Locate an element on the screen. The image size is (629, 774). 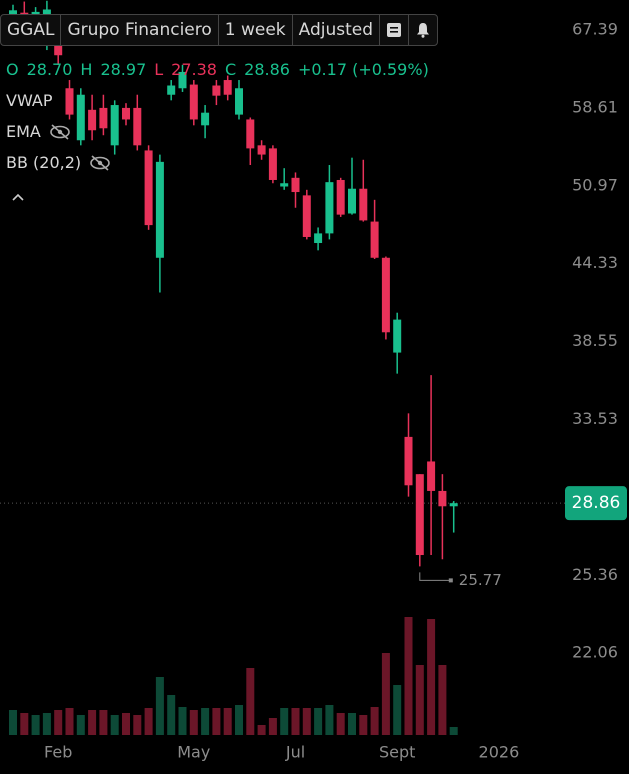
ohlc-value: 28.97 is located at coordinates (123, 69).